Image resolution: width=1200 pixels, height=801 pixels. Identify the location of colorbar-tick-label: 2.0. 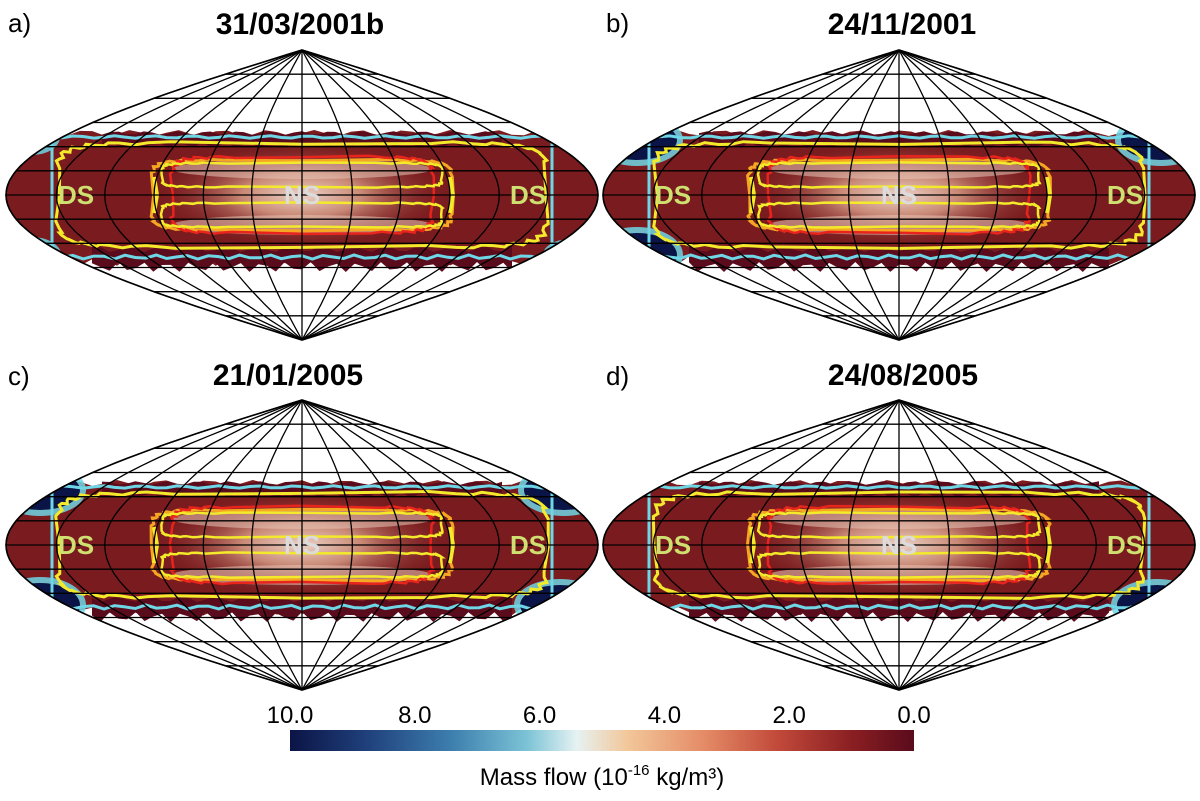
(789, 715).